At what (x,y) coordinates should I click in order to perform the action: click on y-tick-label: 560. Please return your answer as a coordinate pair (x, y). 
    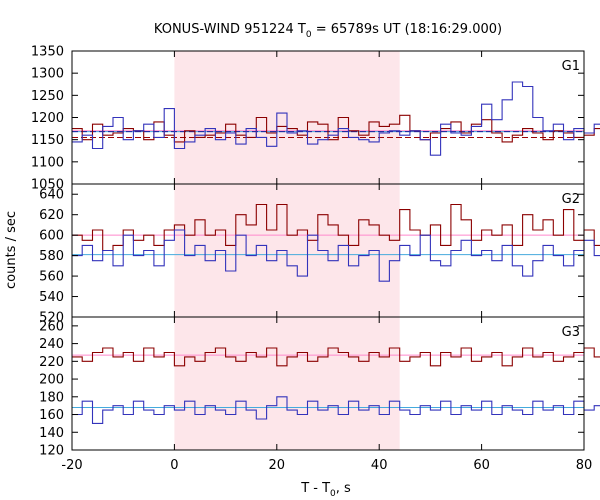
    Looking at the image, I should click on (51, 277).